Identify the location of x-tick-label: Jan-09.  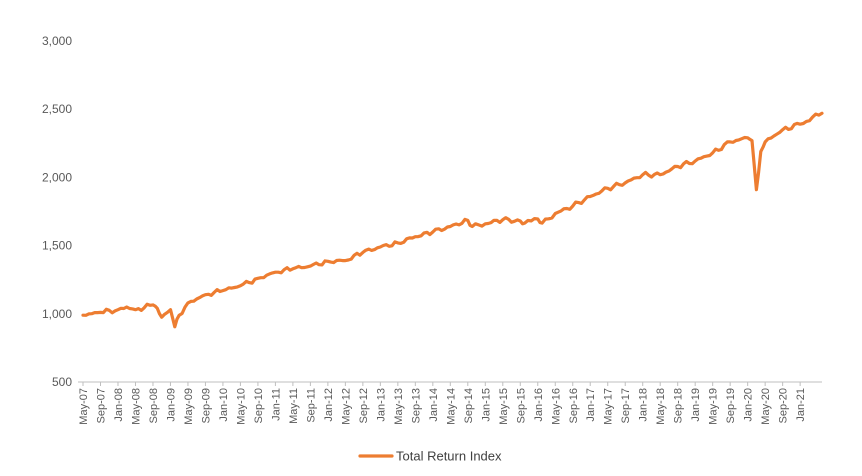
(171, 405).